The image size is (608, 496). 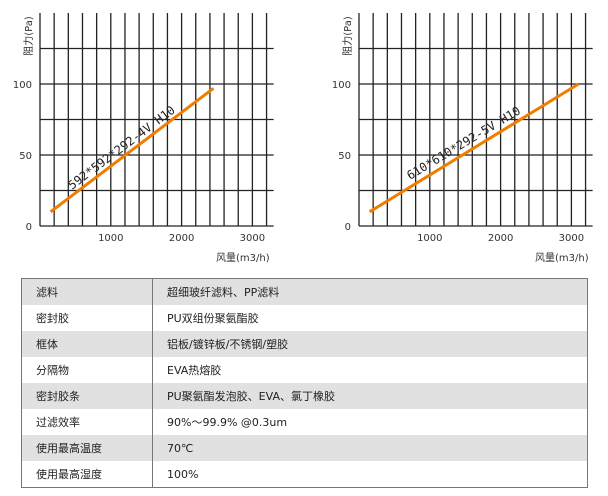 I want to click on spec-name: 滤料, so click(x=87, y=291).